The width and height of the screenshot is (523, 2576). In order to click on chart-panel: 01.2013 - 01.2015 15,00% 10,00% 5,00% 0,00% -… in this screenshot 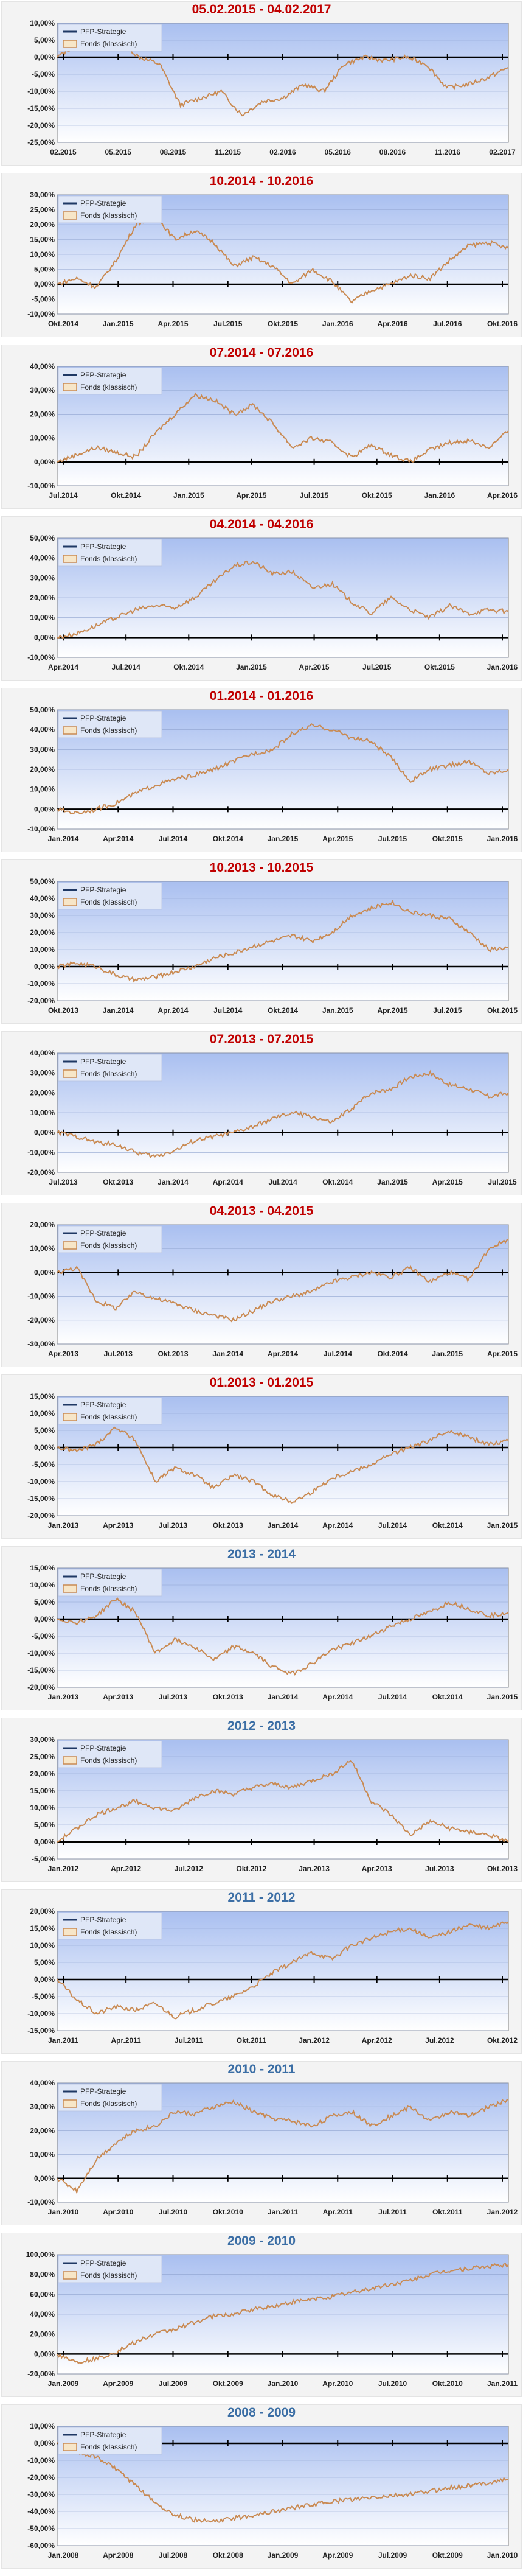, I will do `click(261, 1456)`.